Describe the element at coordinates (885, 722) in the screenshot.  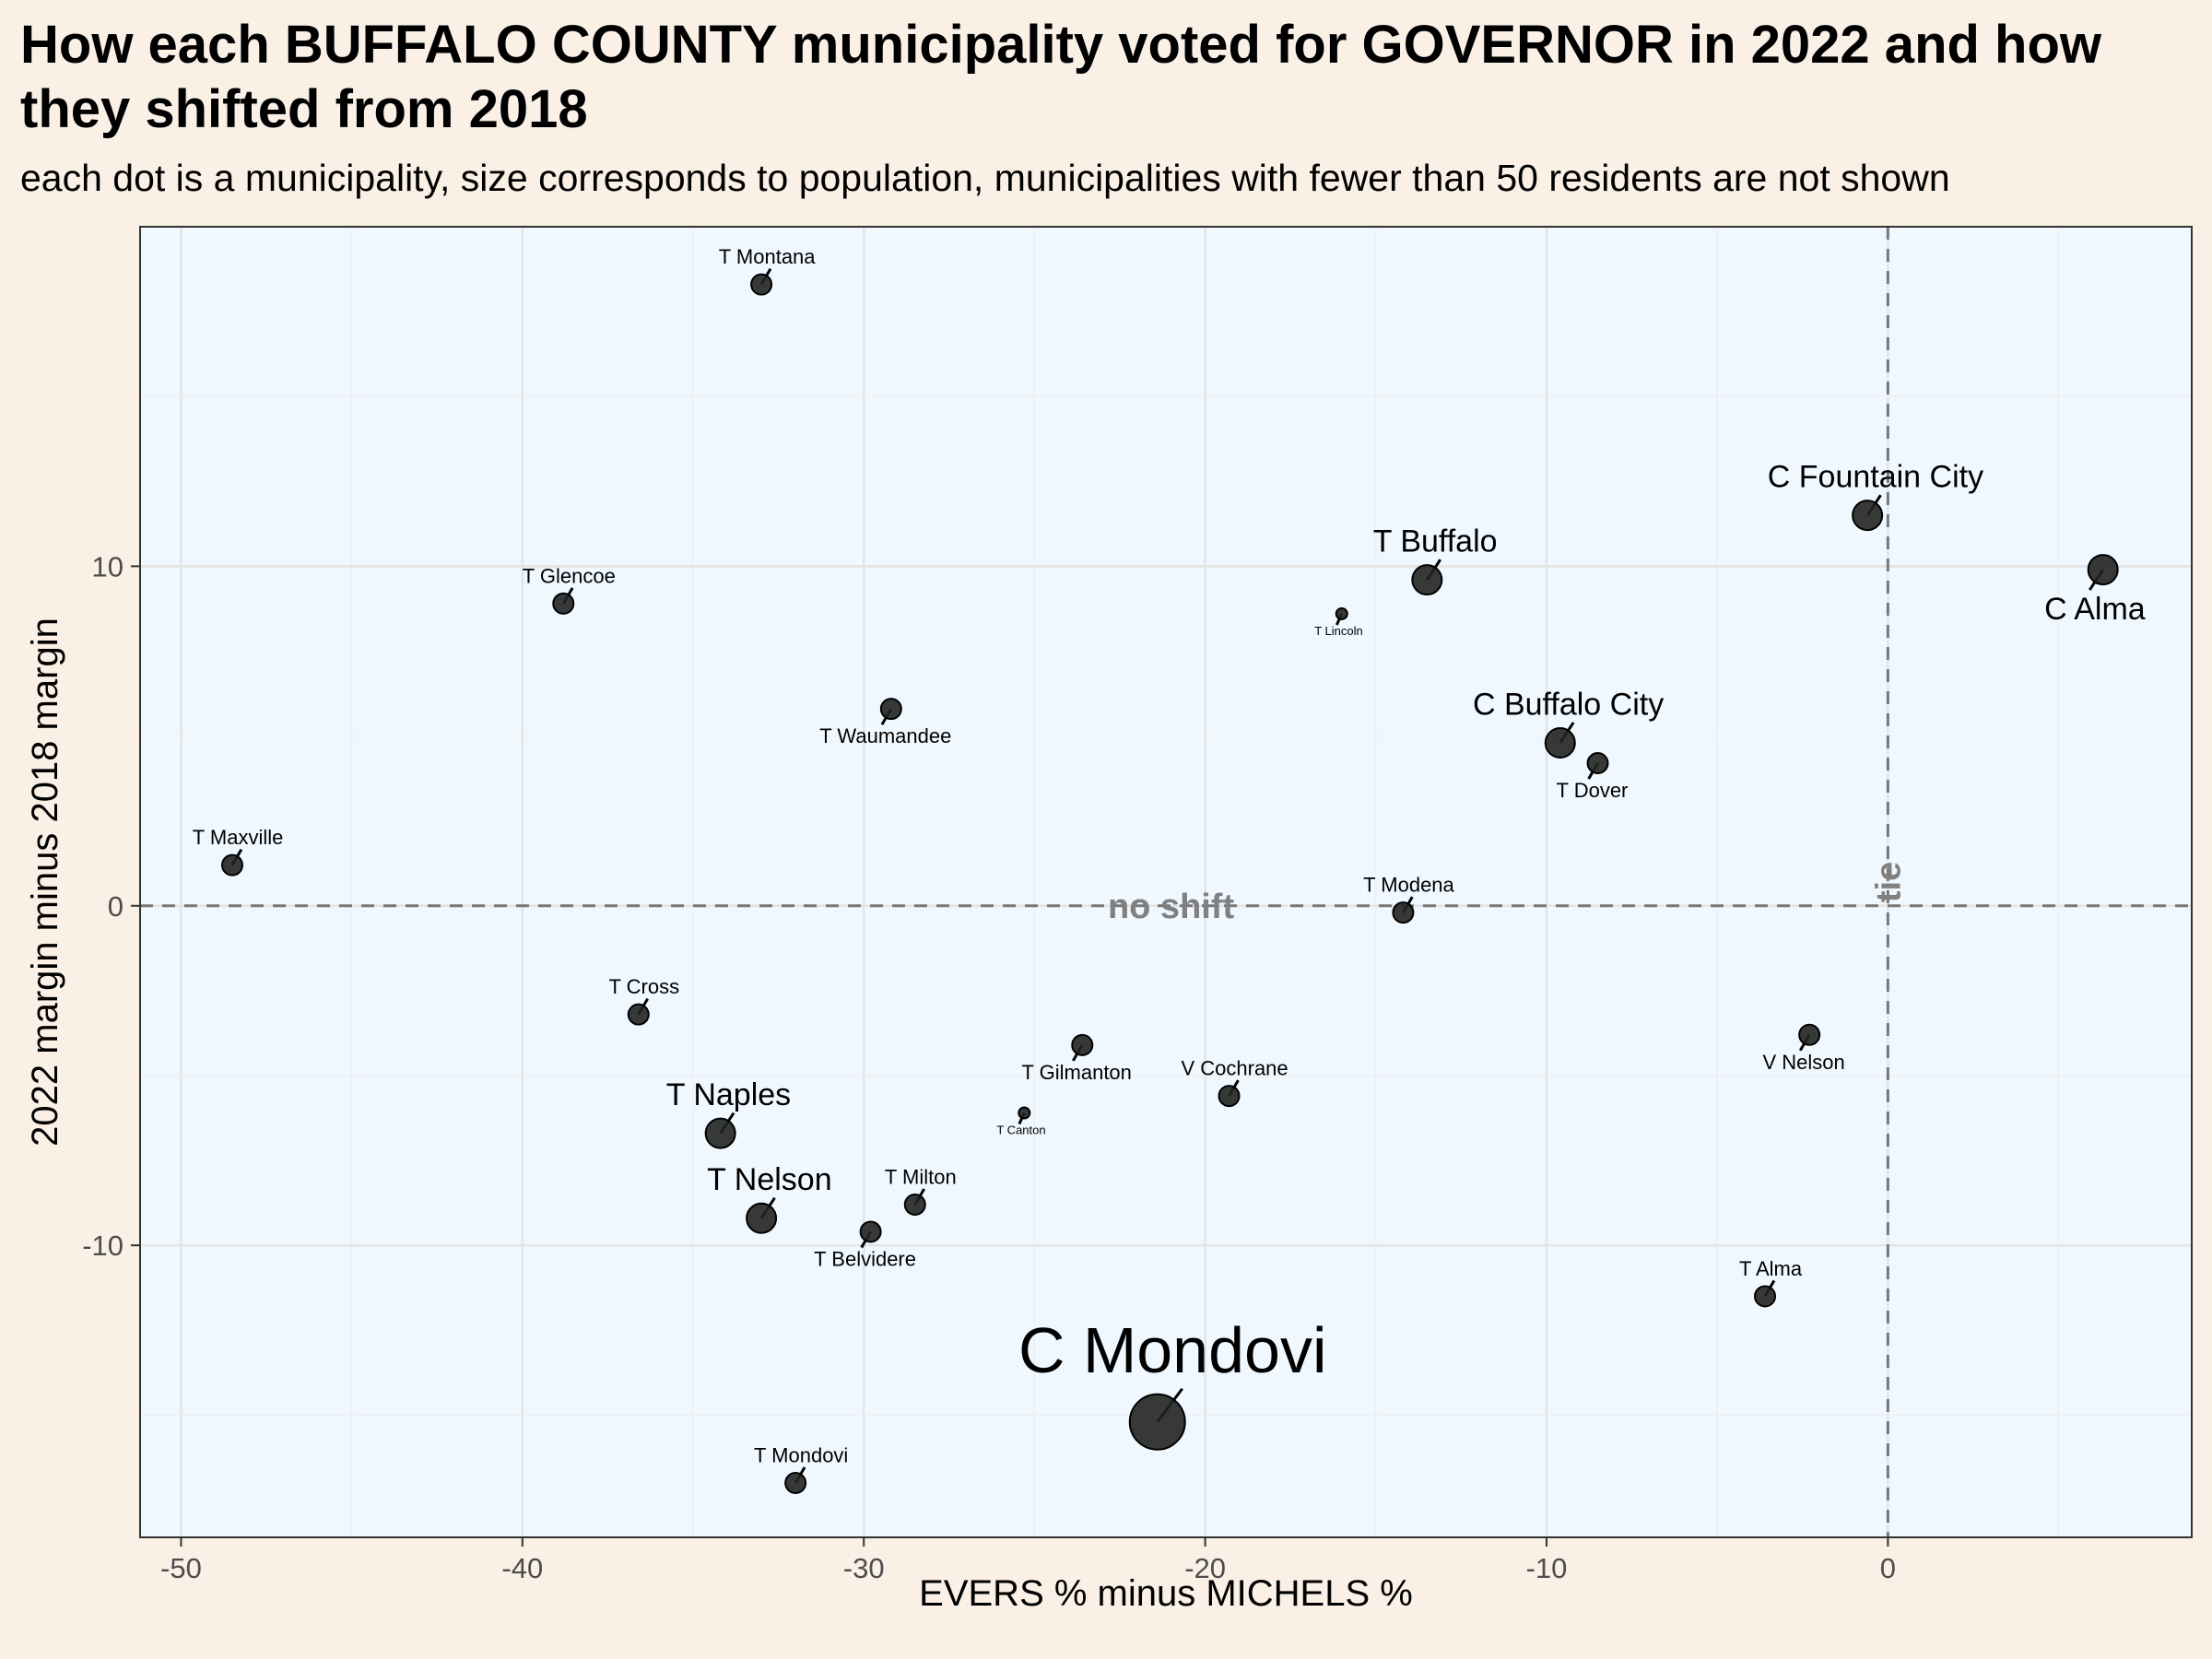
I see `data-point-group: T Waumandee` at that location.